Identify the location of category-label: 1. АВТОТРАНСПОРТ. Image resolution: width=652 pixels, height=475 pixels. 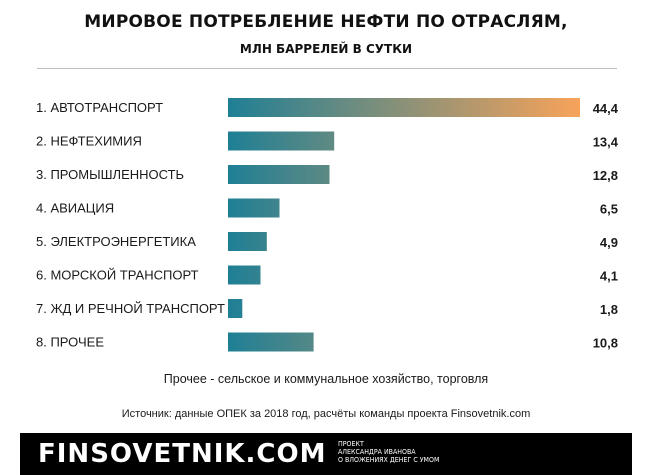
(99, 107).